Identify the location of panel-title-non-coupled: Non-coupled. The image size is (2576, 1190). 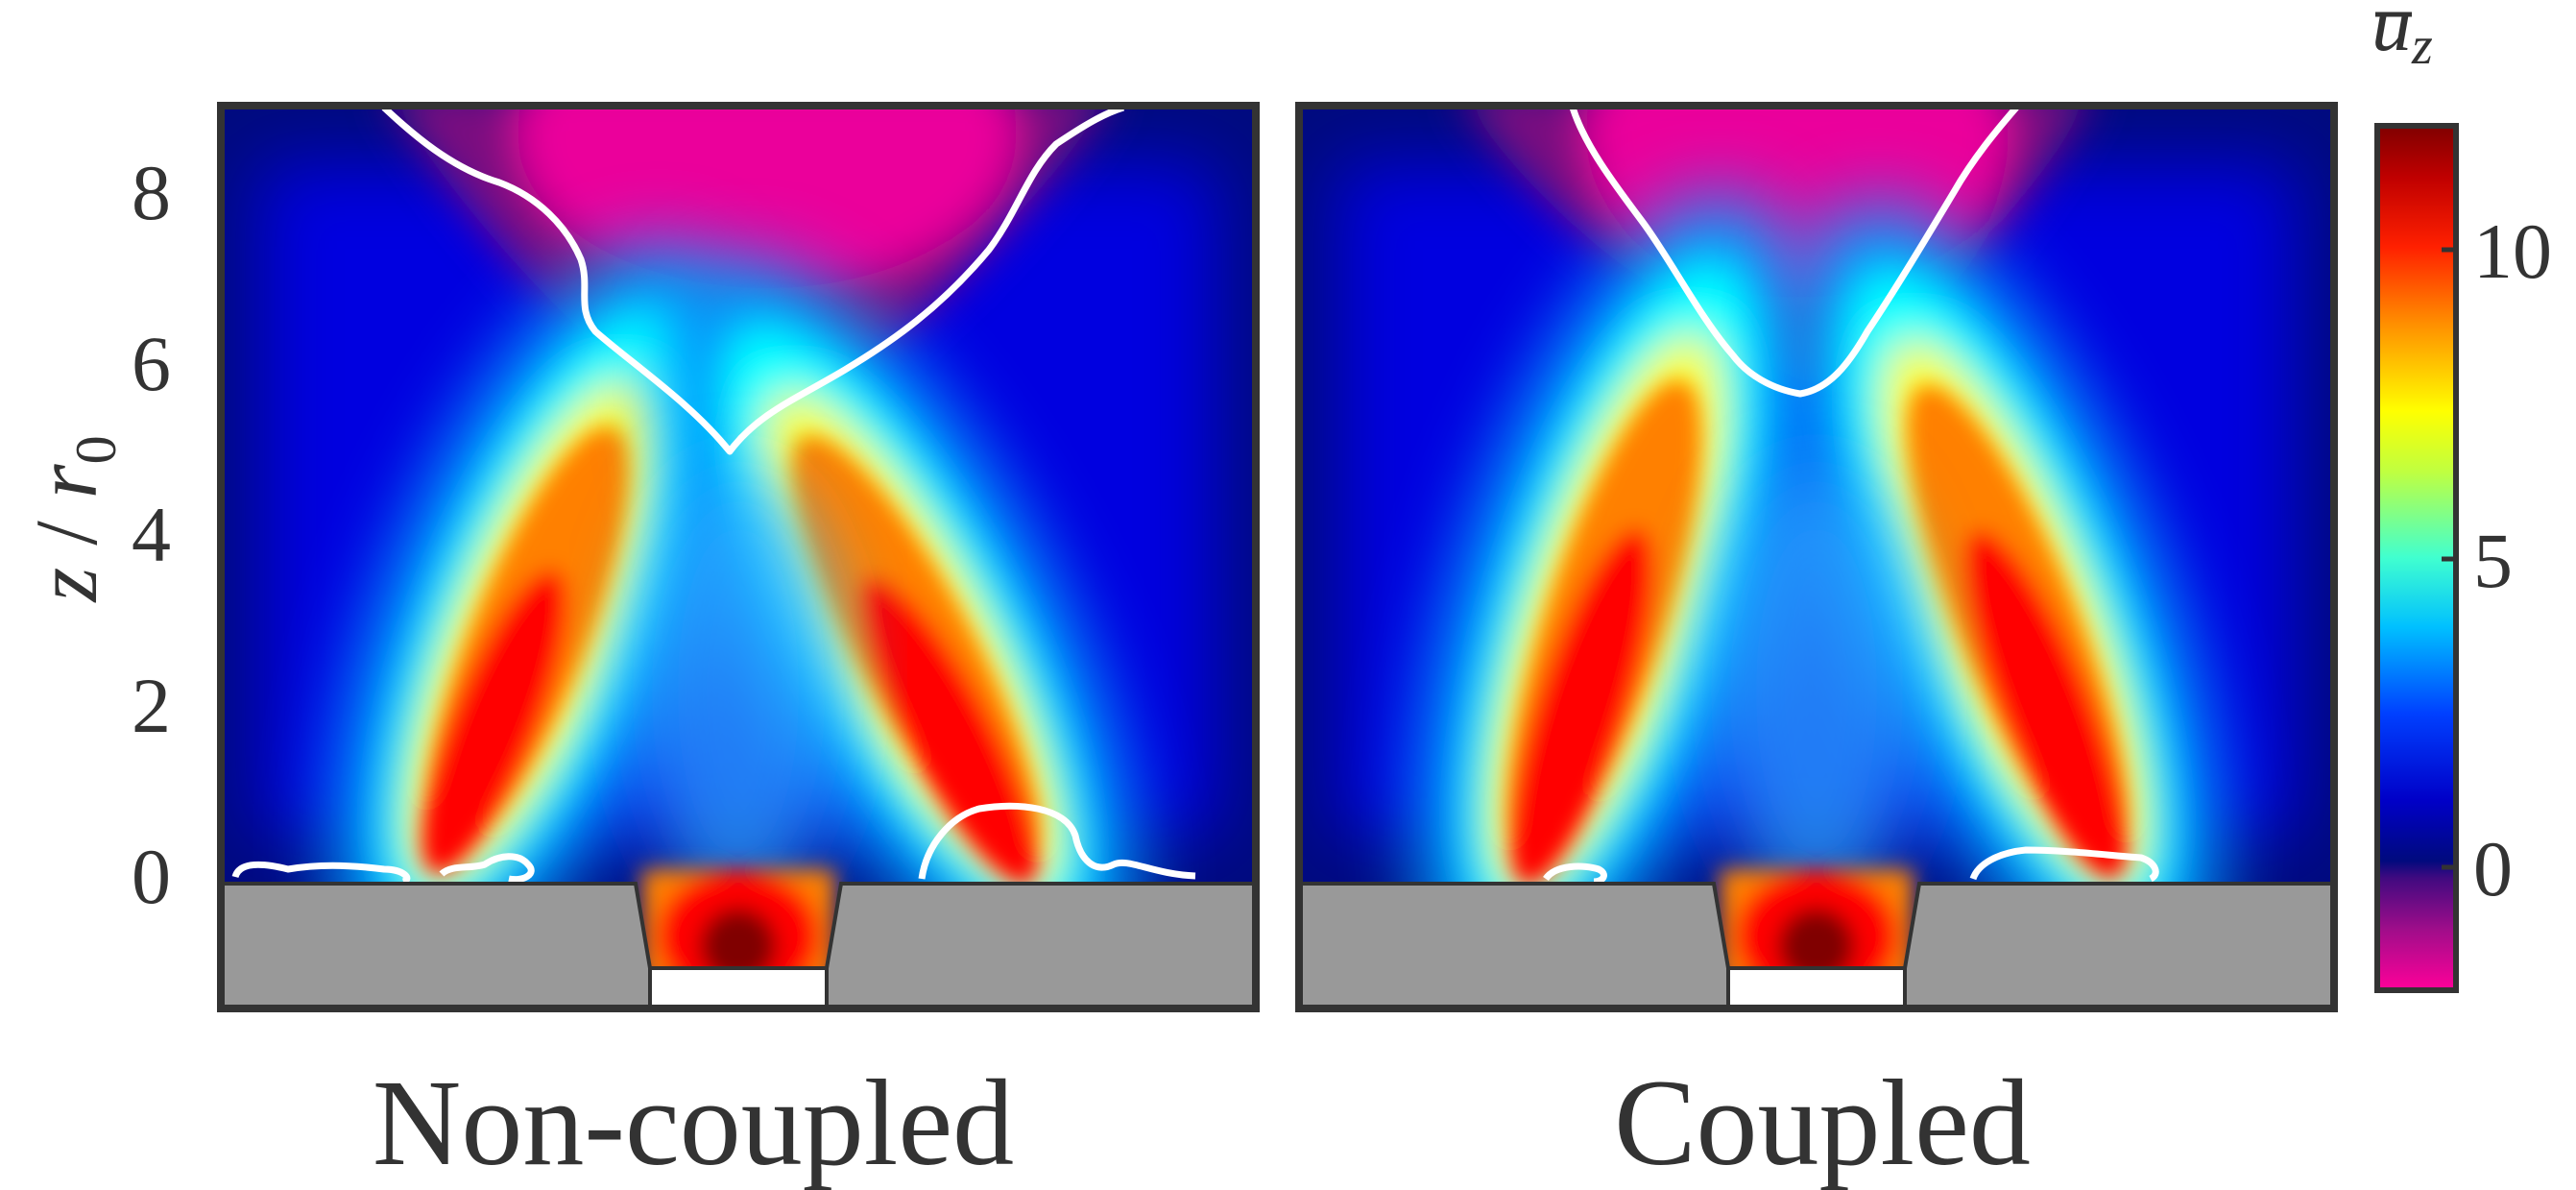
(693, 1122).